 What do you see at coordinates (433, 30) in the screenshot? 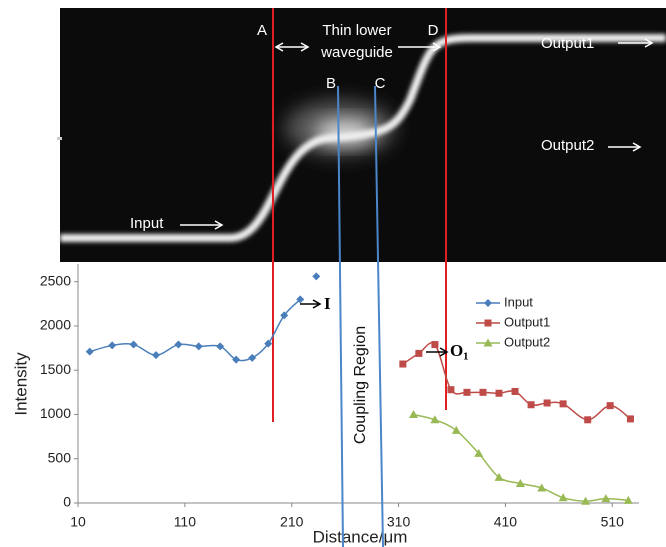
I see `marker-label: D` at bounding box center [433, 30].